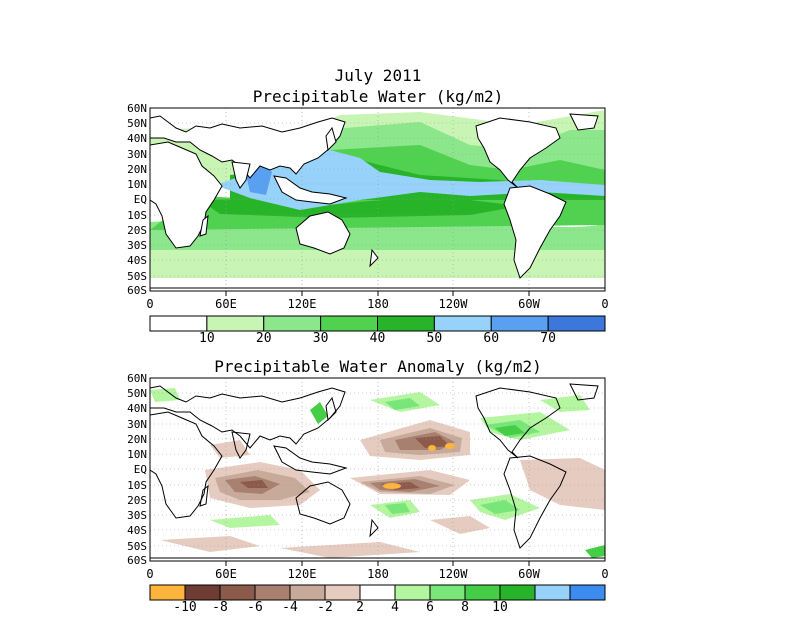 This screenshot has height=618, width=800. I want to click on colorbar-2-label: -10, so click(185, 607).